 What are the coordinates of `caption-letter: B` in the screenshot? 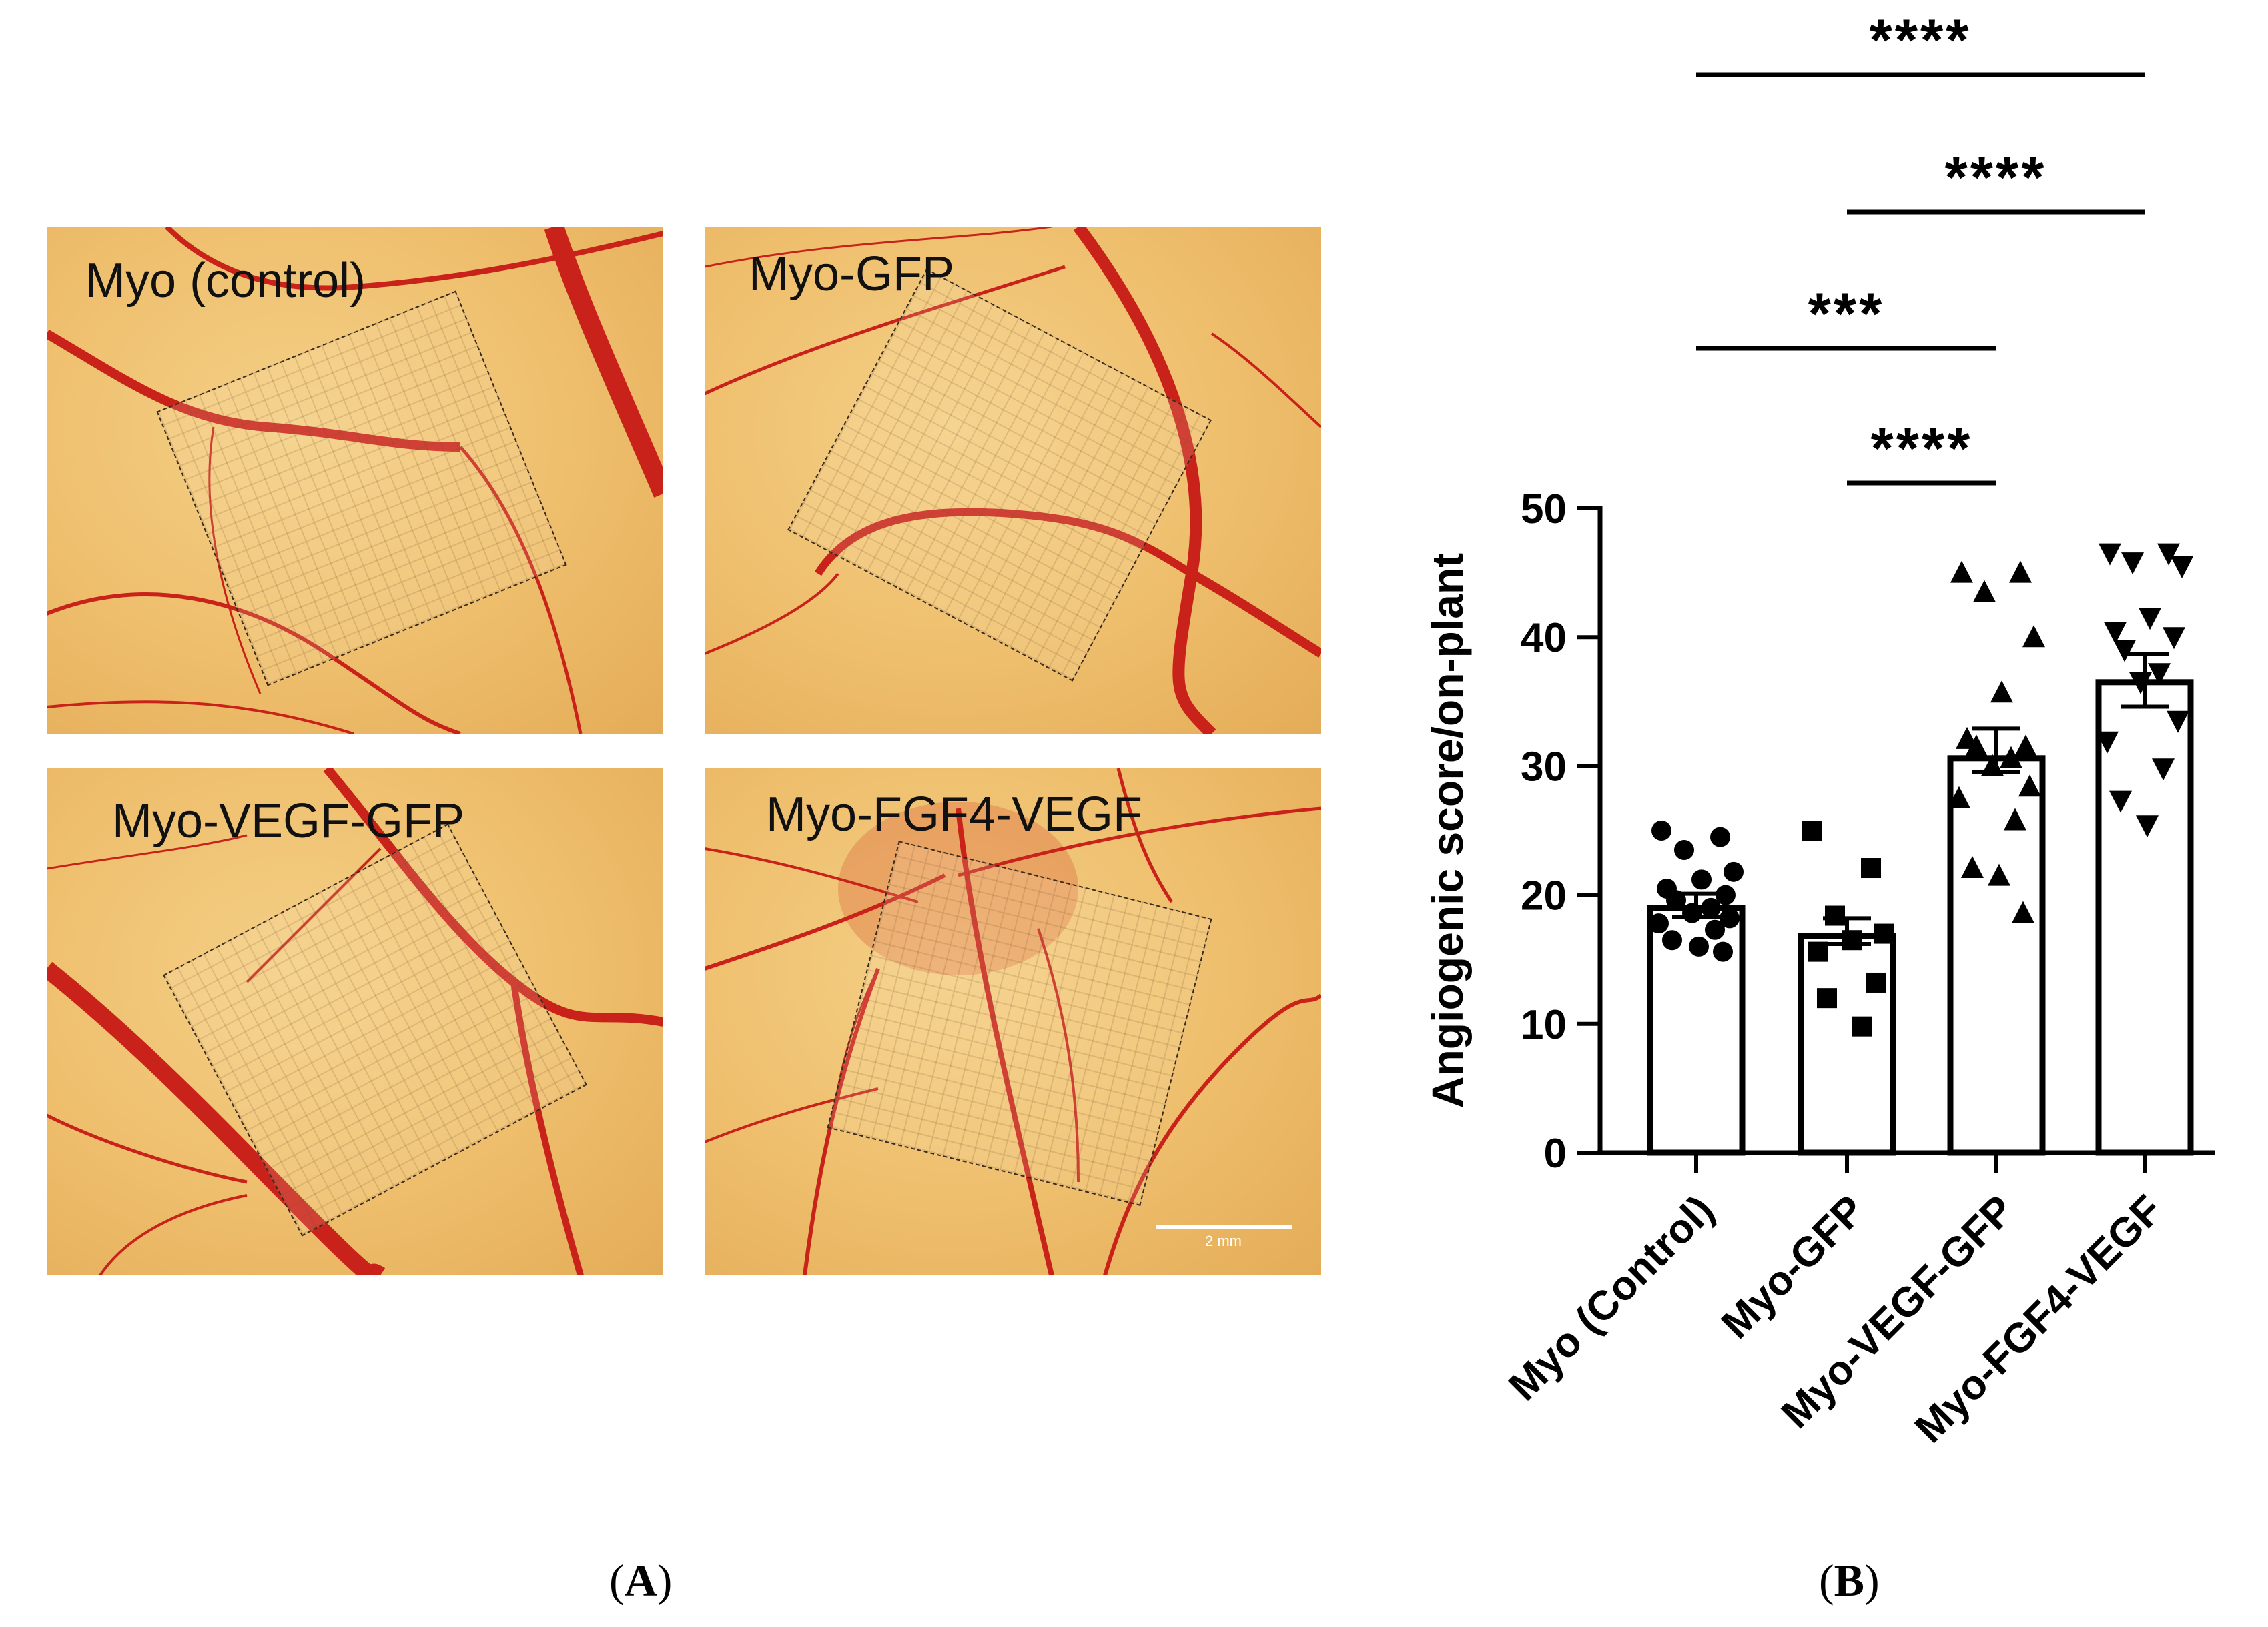 It's located at (1849, 1580).